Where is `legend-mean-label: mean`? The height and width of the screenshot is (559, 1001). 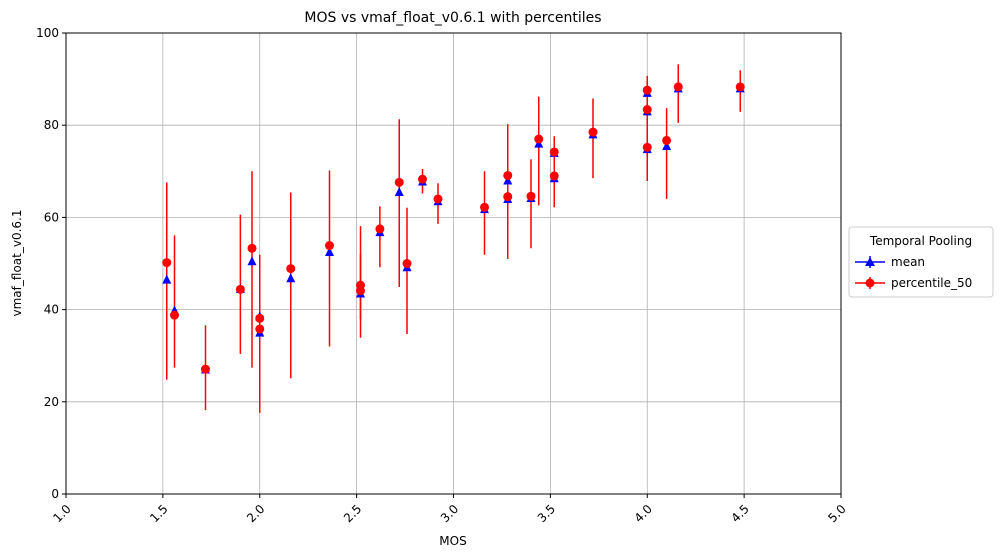
legend-mean-label: mean is located at coordinates (908, 262).